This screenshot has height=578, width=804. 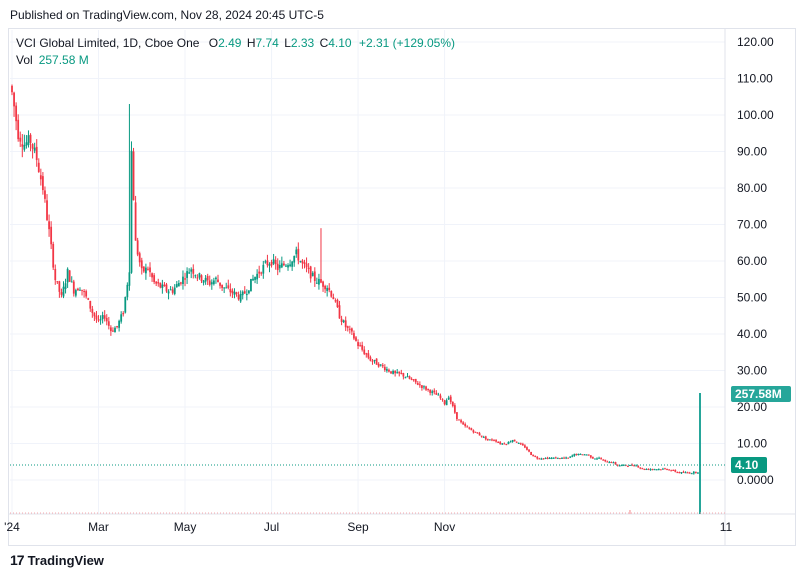 What do you see at coordinates (758, 394) in the screenshot?
I see `volume-tag-label: 257.58M` at bounding box center [758, 394].